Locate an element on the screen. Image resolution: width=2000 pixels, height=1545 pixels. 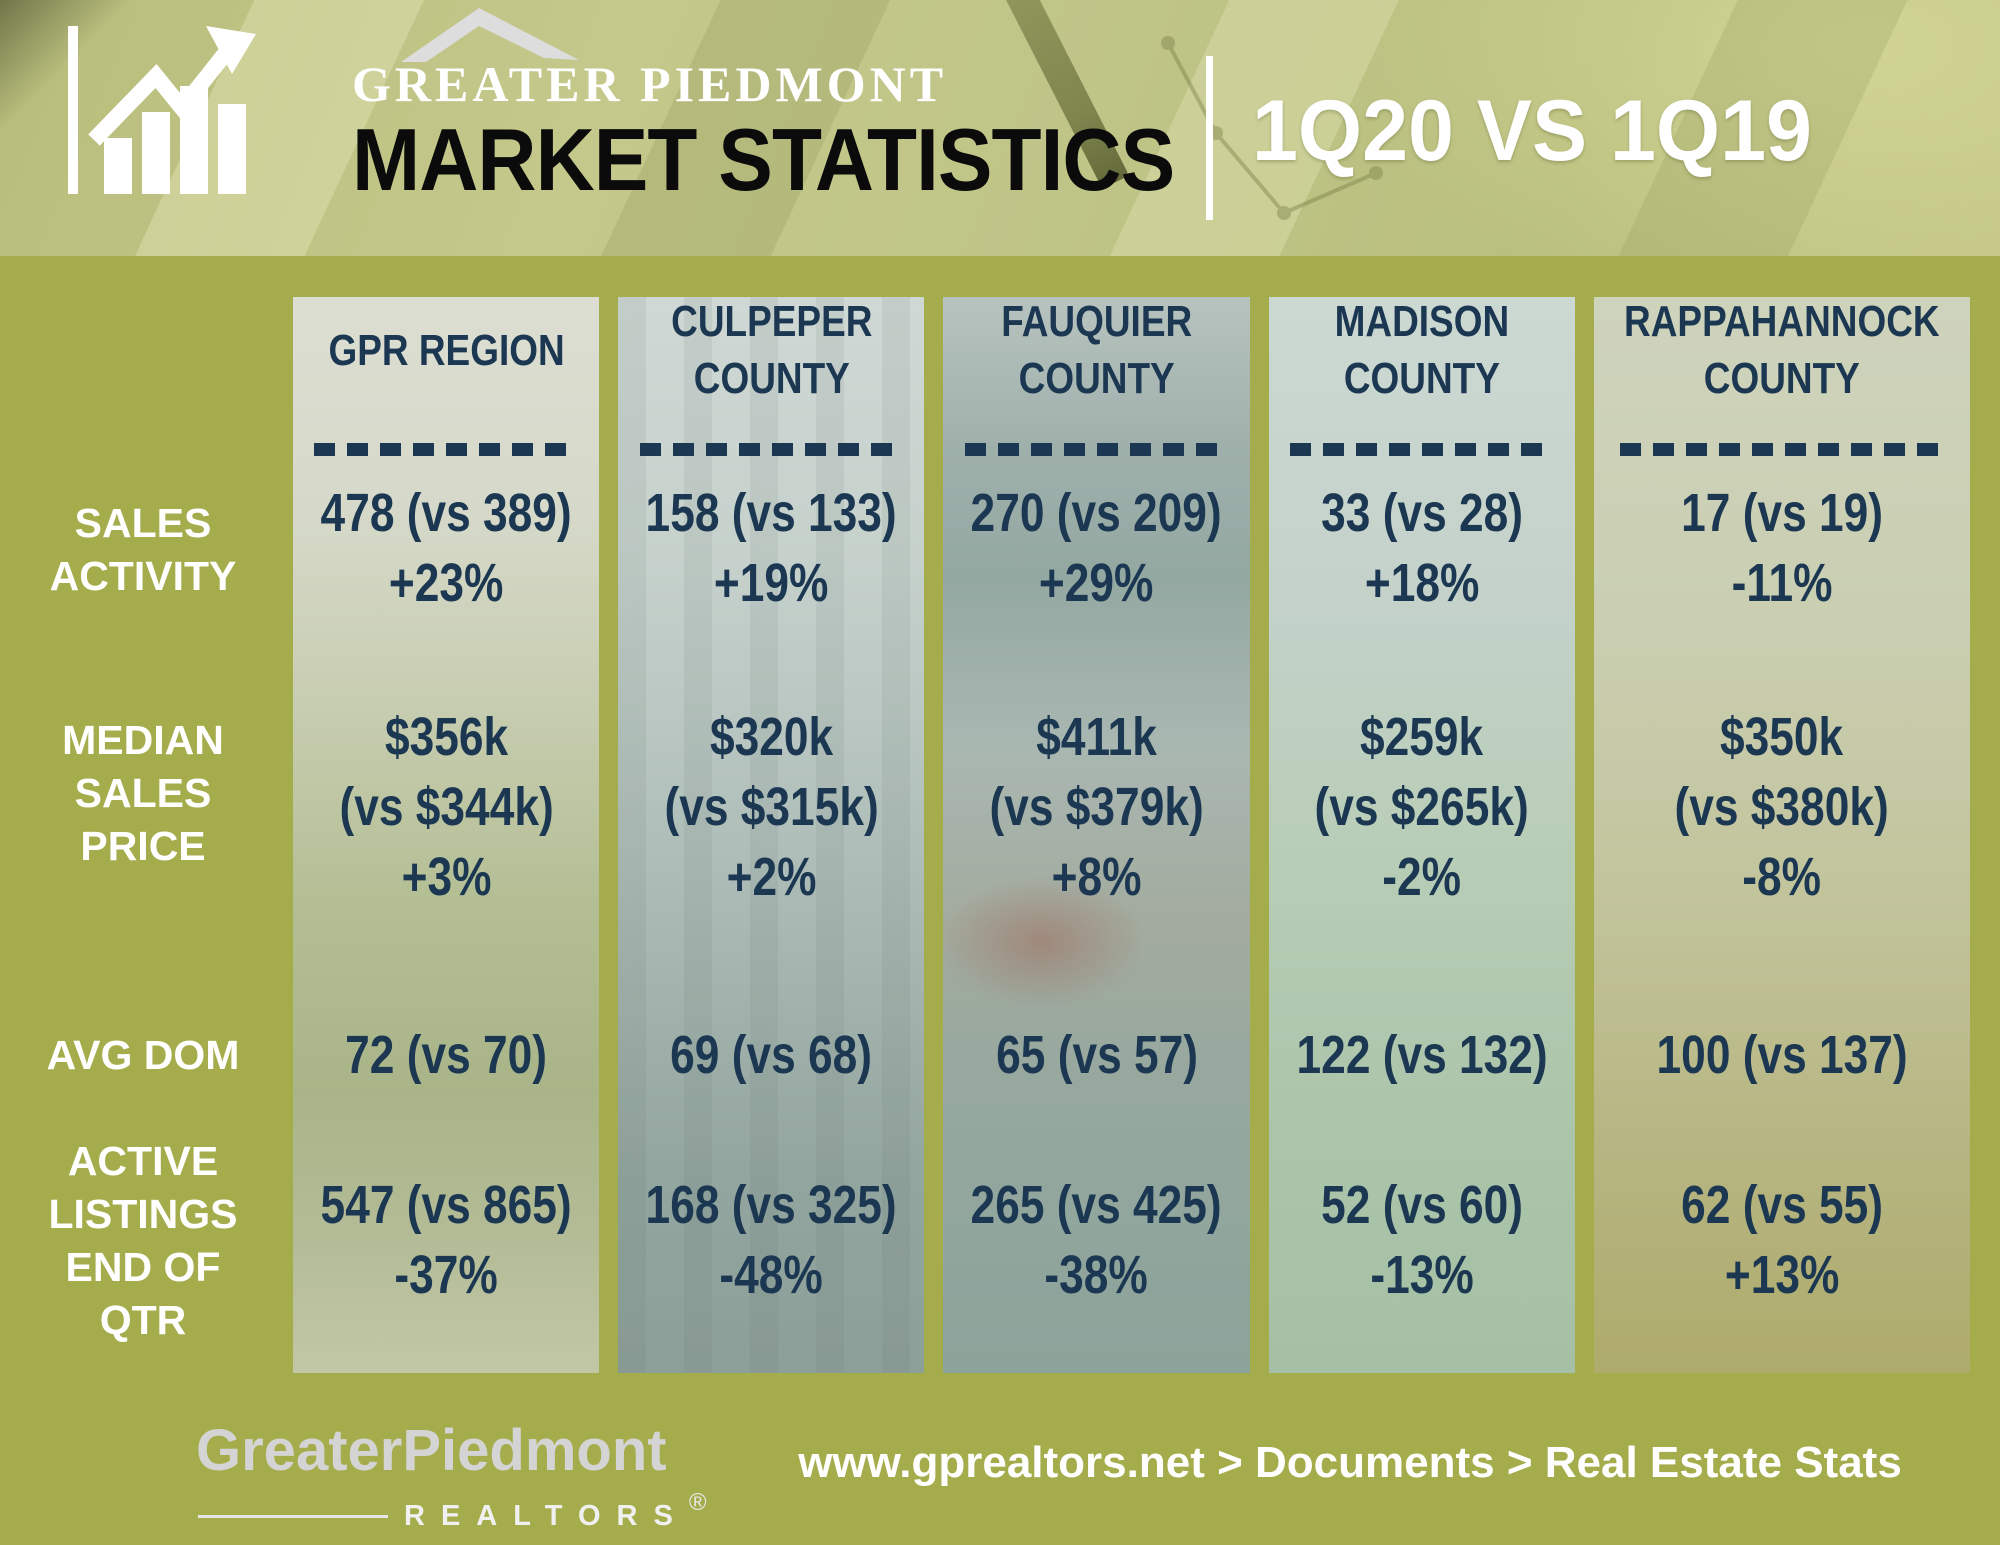
avg-dom-cell: 122 (vs 132) is located at coordinates (1421, 1055).